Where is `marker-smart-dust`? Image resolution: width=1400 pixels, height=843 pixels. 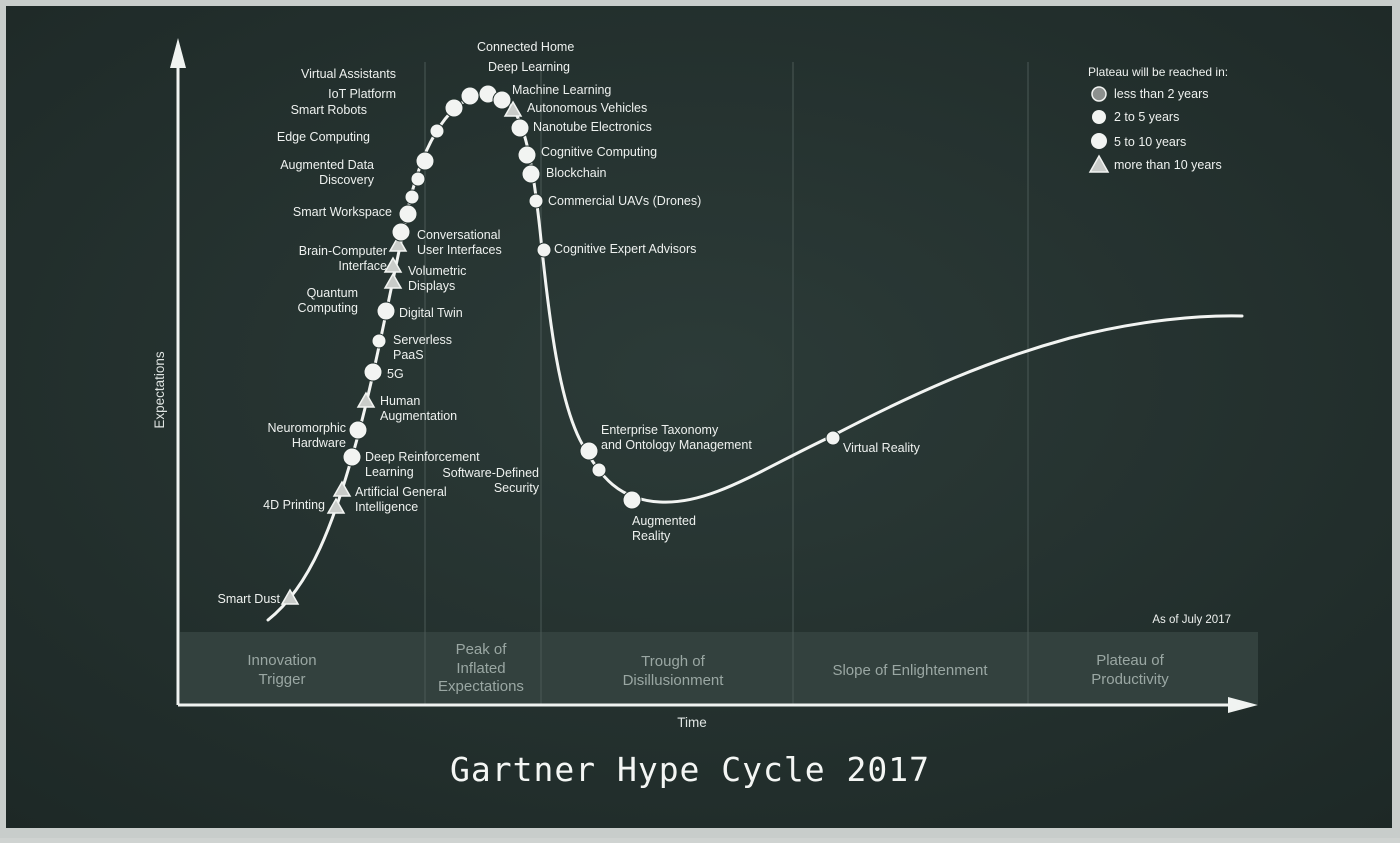
marker-smart-dust is located at coordinates (290, 596).